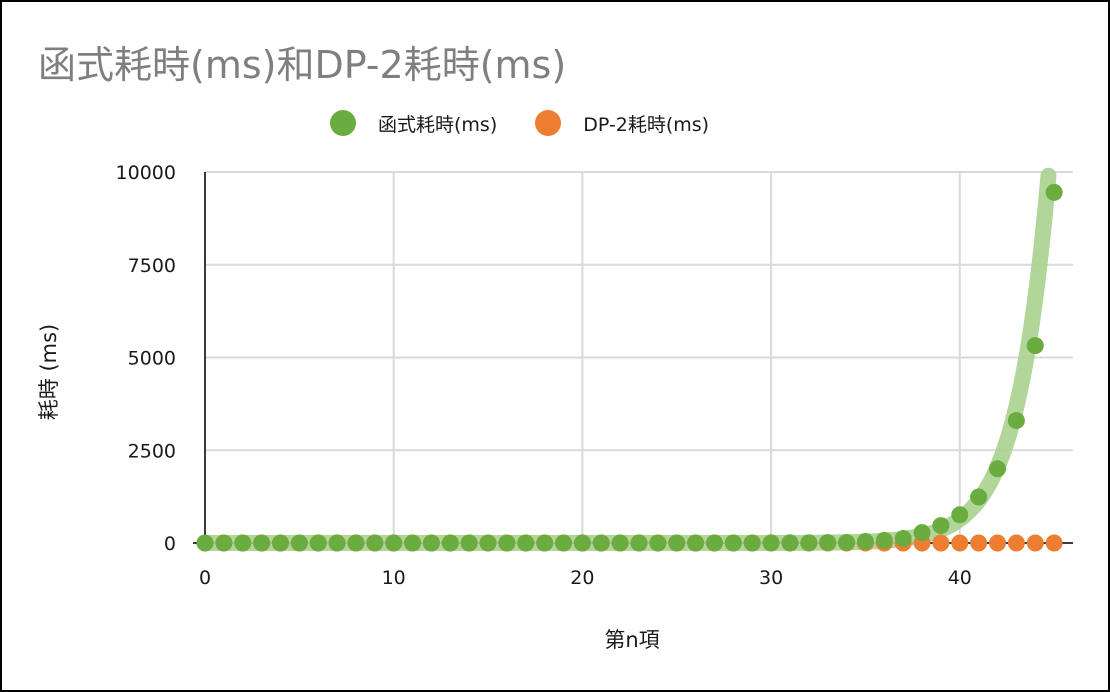 The width and height of the screenshot is (1110, 692). Describe the element at coordinates (646, 124) in the screenshot. I see `legend-label-dp2-time: DP-2耗時(ms)` at that location.